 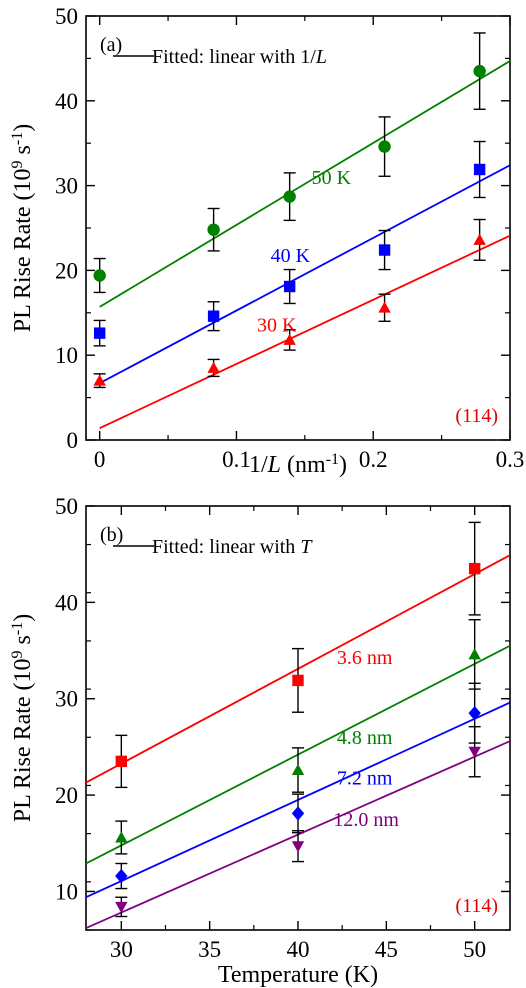 What do you see at coordinates (73, 440) in the screenshot?
I see `y-tick-label: 0` at bounding box center [73, 440].